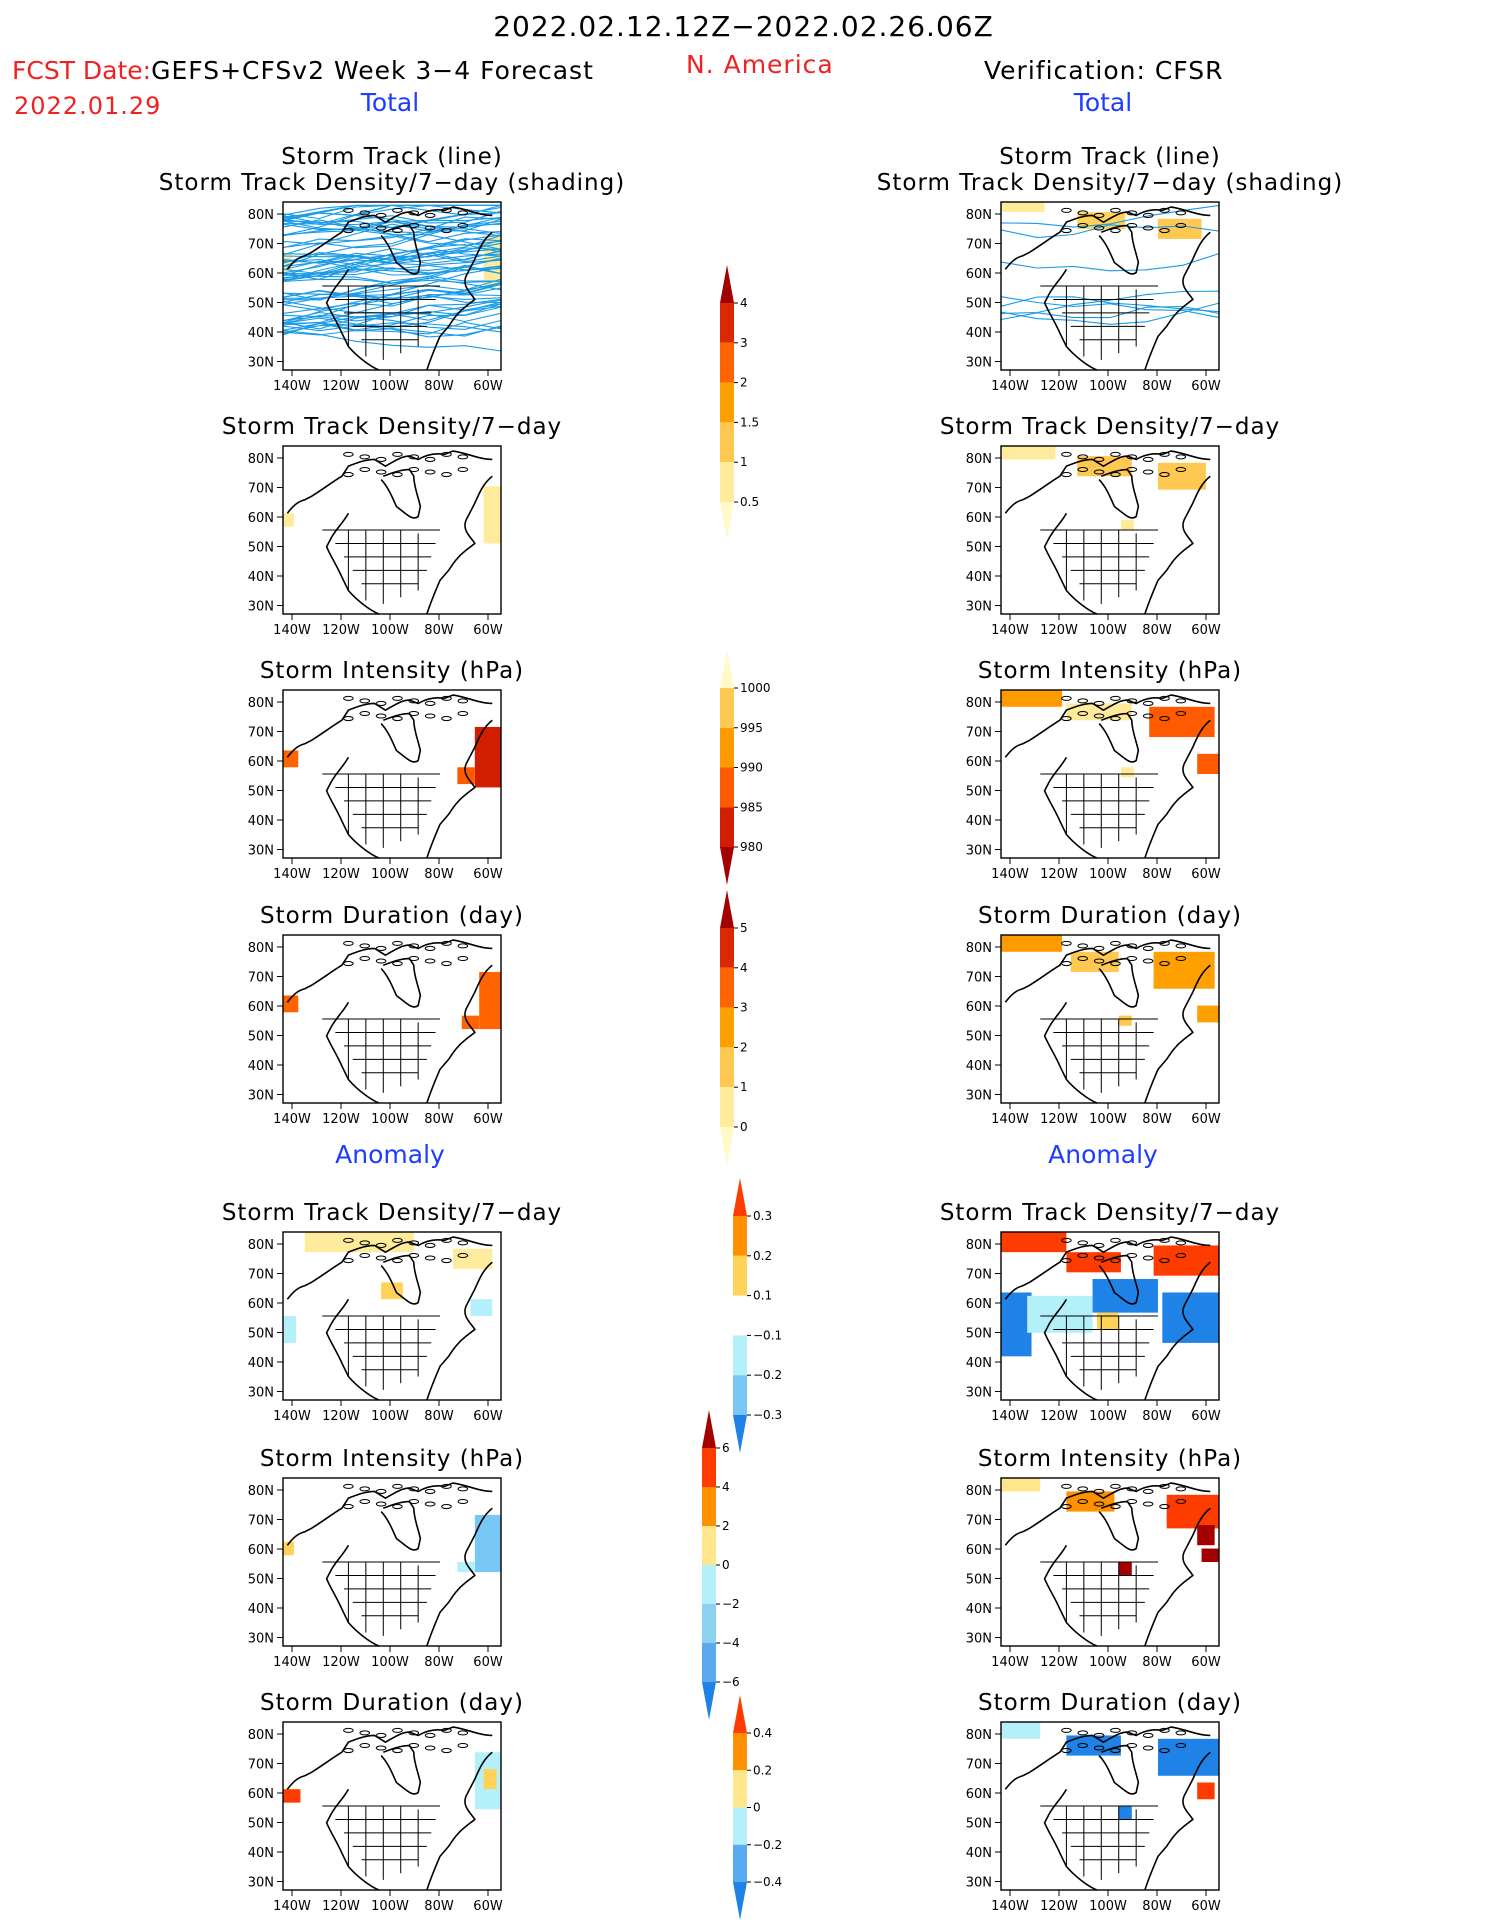 Image resolution: width=1487 pixels, height=1925 pixels. I want to click on fcst-date-label: FCST Date:GEFS+CFSv2 Week 3−4 Forecast, so click(303, 70).